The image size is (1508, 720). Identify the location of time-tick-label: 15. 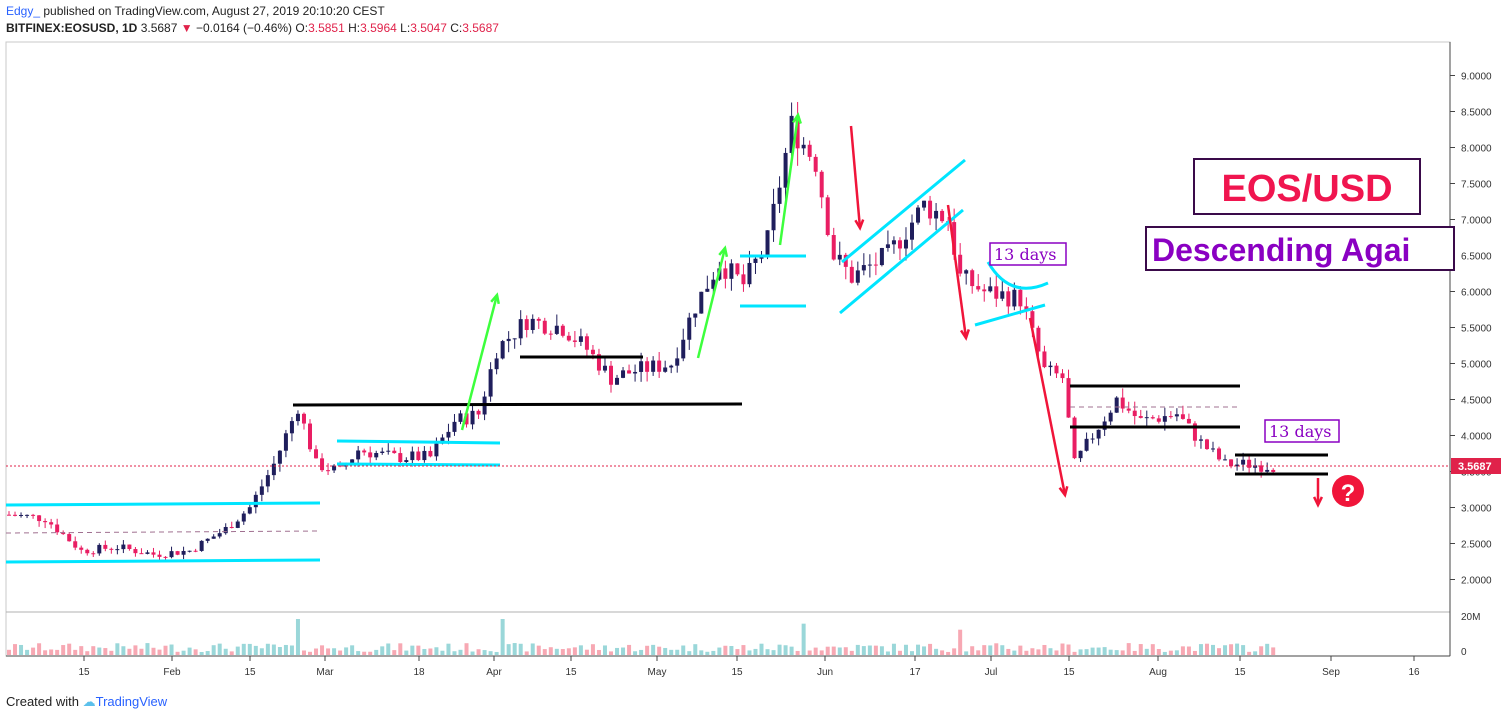
(250, 672).